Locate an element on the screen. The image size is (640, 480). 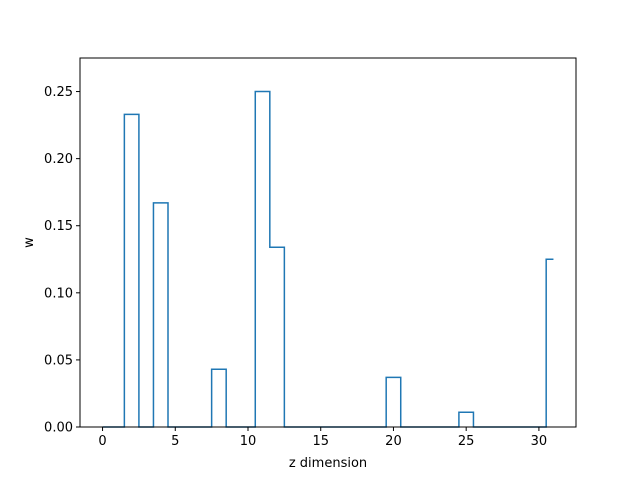
y-tick-label: 0.20 is located at coordinates (58, 159).